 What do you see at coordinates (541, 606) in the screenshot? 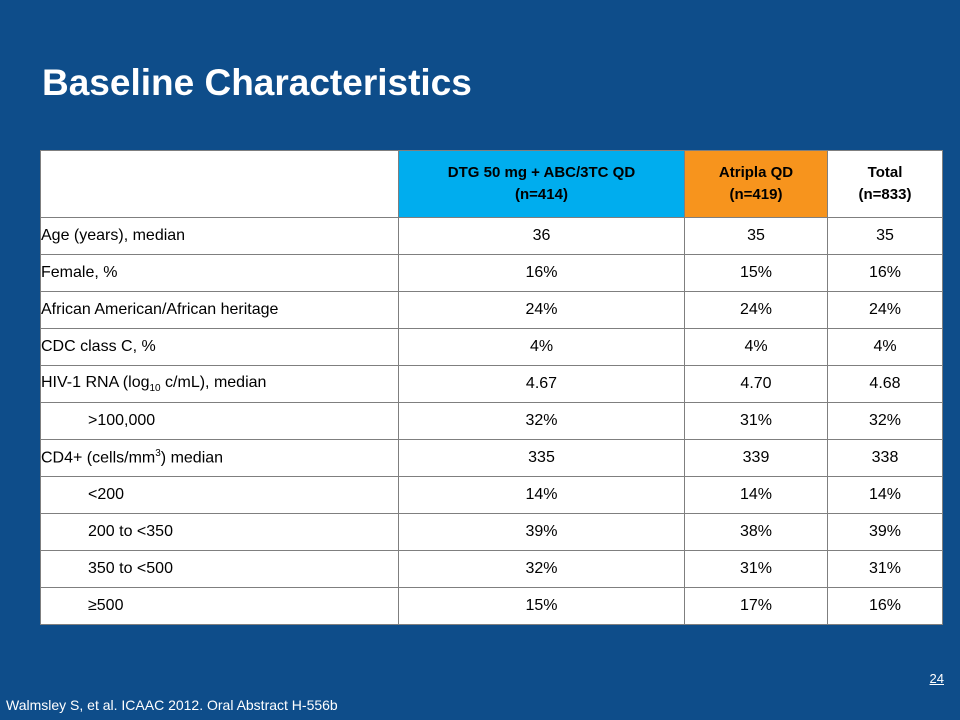
I see `dtg-value: 15%` at bounding box center [541, 606].